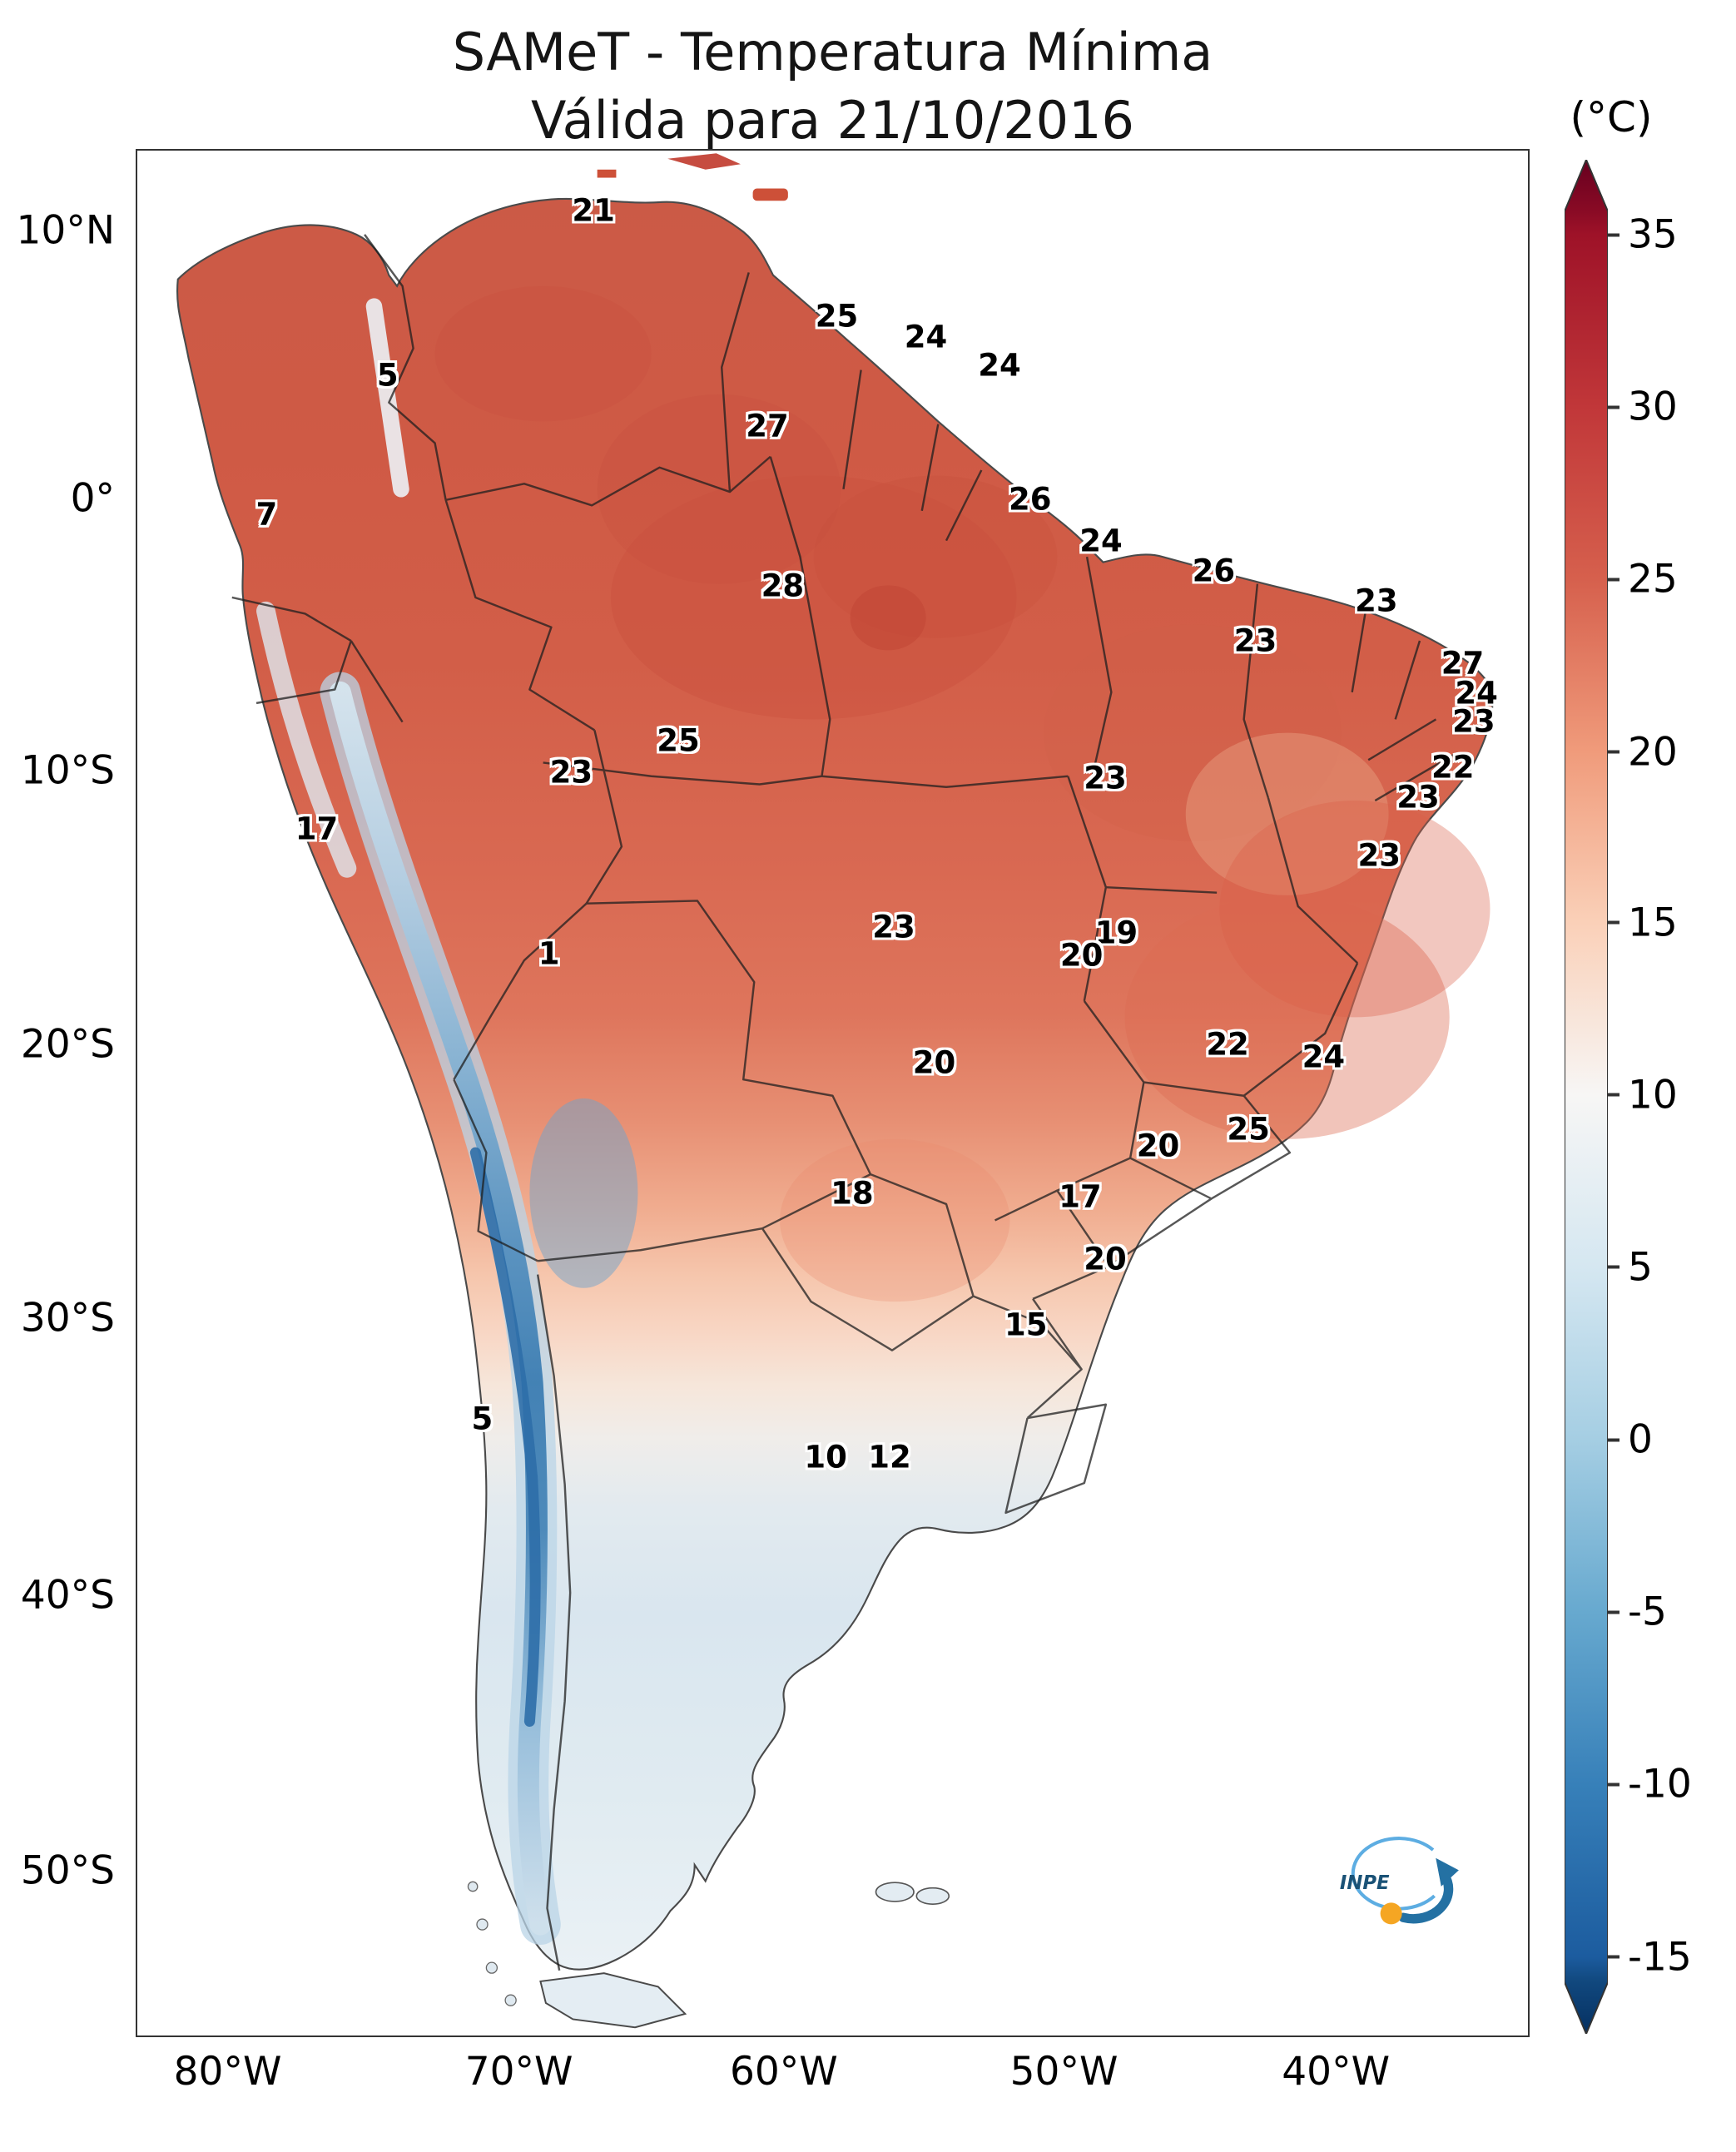 The height and width of the screenshot is (2152, 1736). Describe the element at coordinates (67, 1595) in the screenshot. I see `lat-tick-label: 40°S` at that location.